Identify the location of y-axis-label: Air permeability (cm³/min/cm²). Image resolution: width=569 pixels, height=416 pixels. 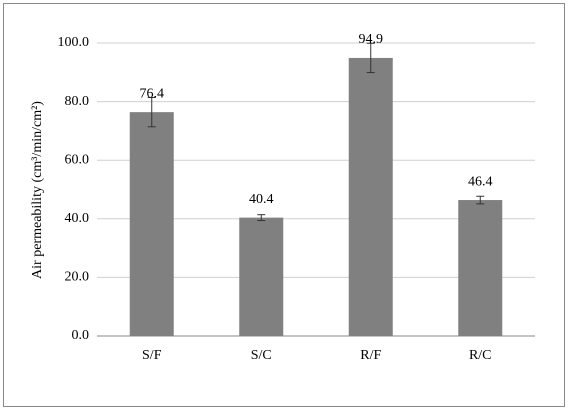
(37, 190).